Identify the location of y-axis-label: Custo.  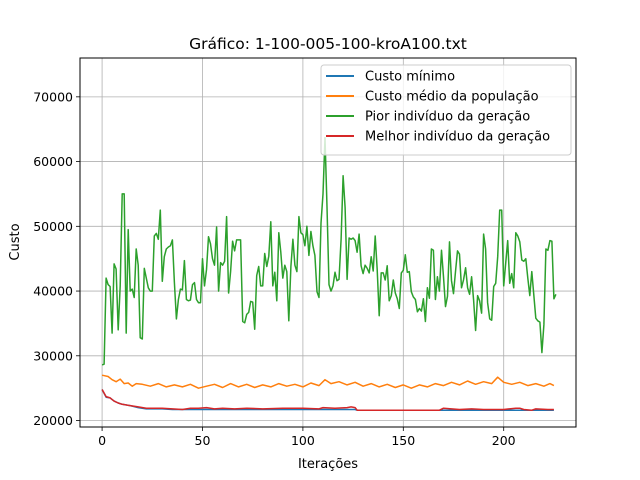
(15, 241).